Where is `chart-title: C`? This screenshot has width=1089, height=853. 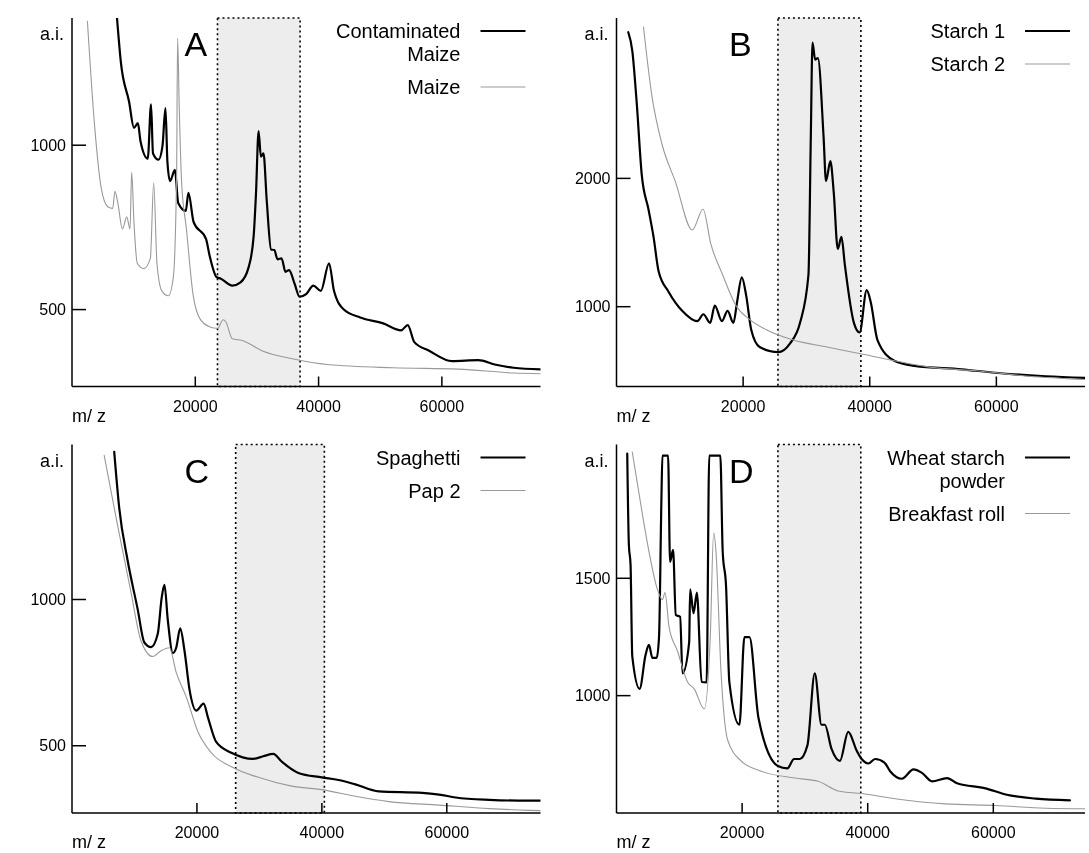
chart-title: C is located at coordinates (196, 470).